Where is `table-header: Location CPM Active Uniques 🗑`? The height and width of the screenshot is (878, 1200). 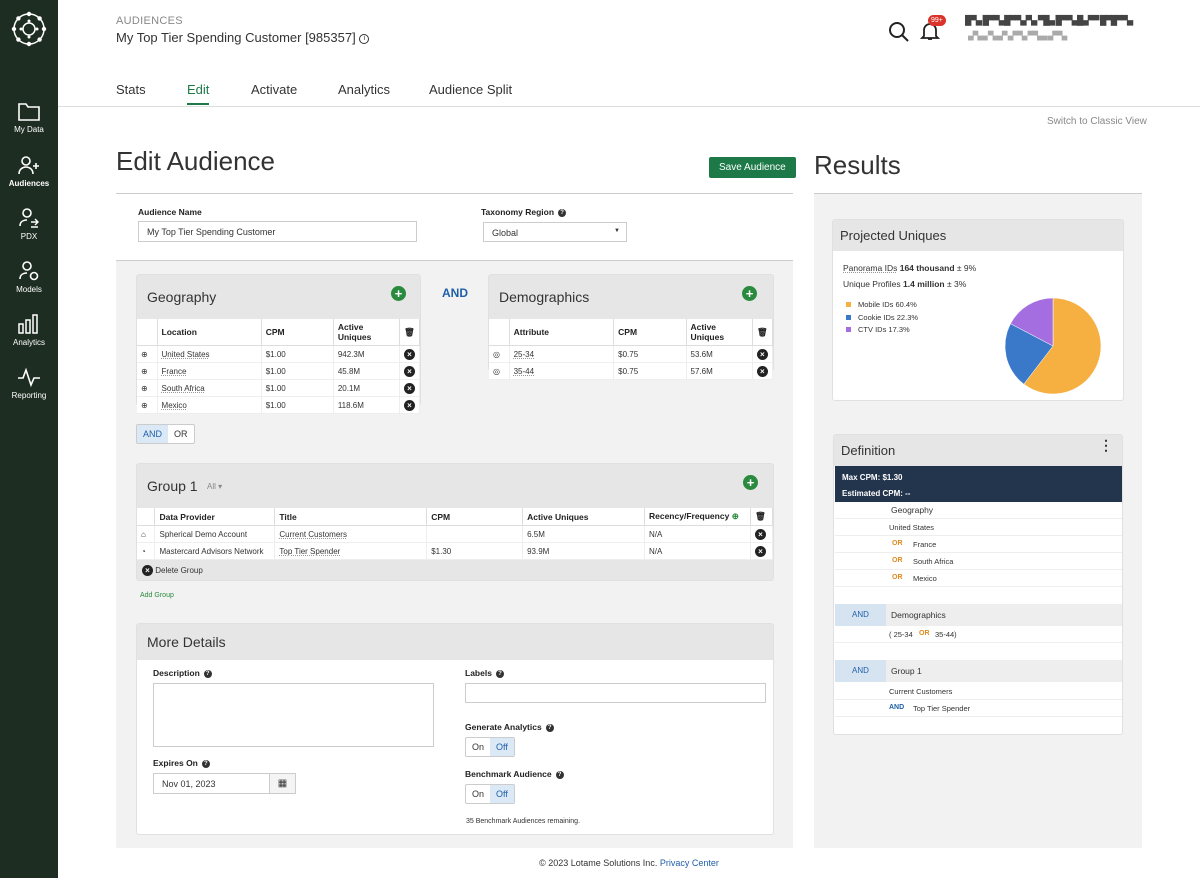 table-header: Location CPM Active Uniques 🗑 is located at coordinates (279, 332).